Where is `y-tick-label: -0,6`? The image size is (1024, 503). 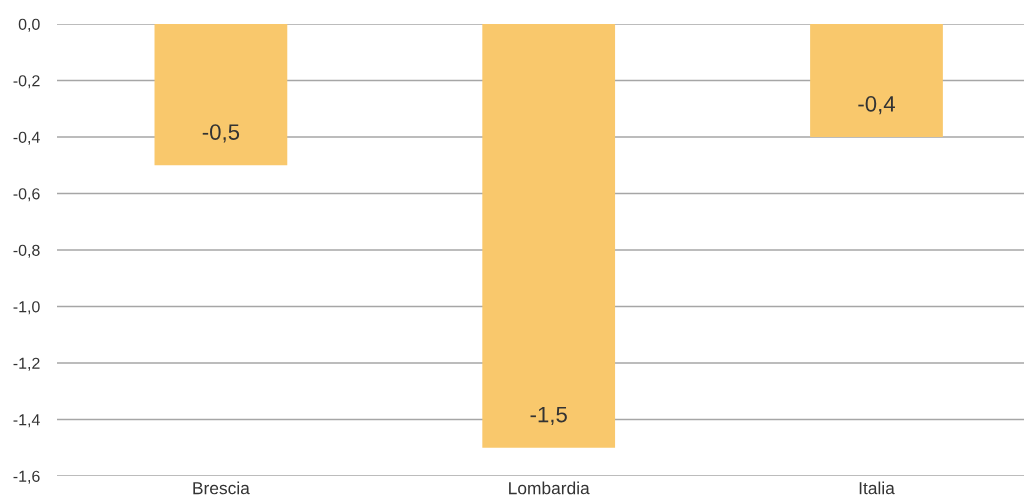
y-tick-label: -0,6 is located at coordinates (26, 195).